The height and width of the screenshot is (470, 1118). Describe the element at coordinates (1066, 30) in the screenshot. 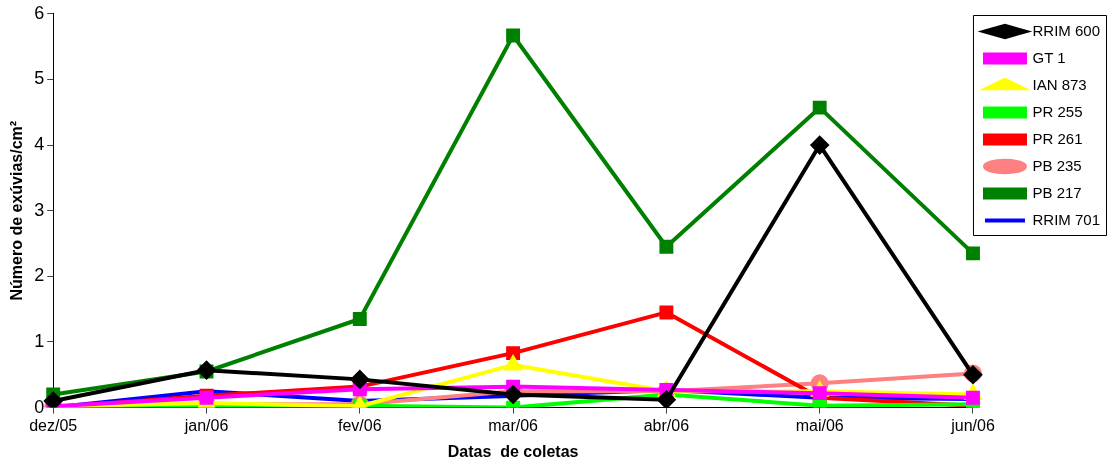

I see `legend-label: RRIM 600` at that location.